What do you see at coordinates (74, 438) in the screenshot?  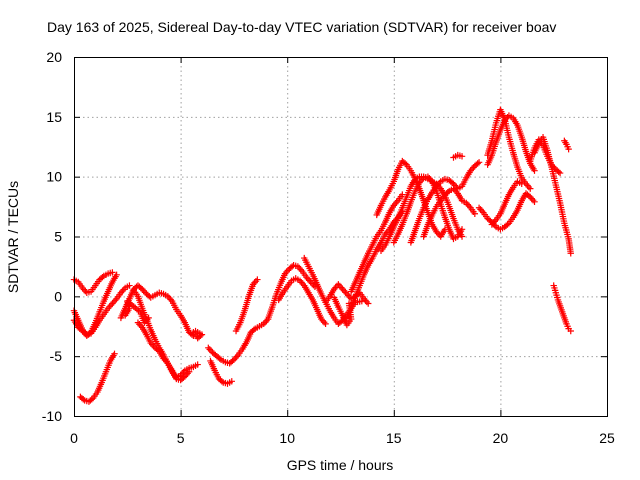 I see `x-tick-label: 0` at bounding box center [74, 438].